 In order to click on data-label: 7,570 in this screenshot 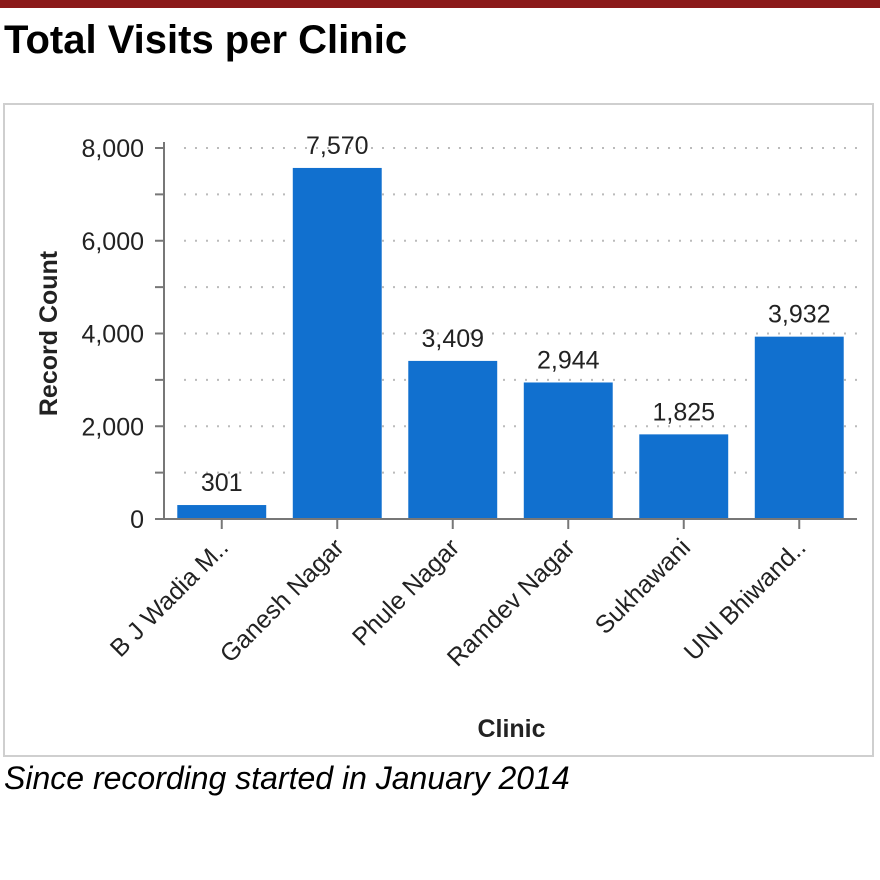, I will do `click(337, 146)`.